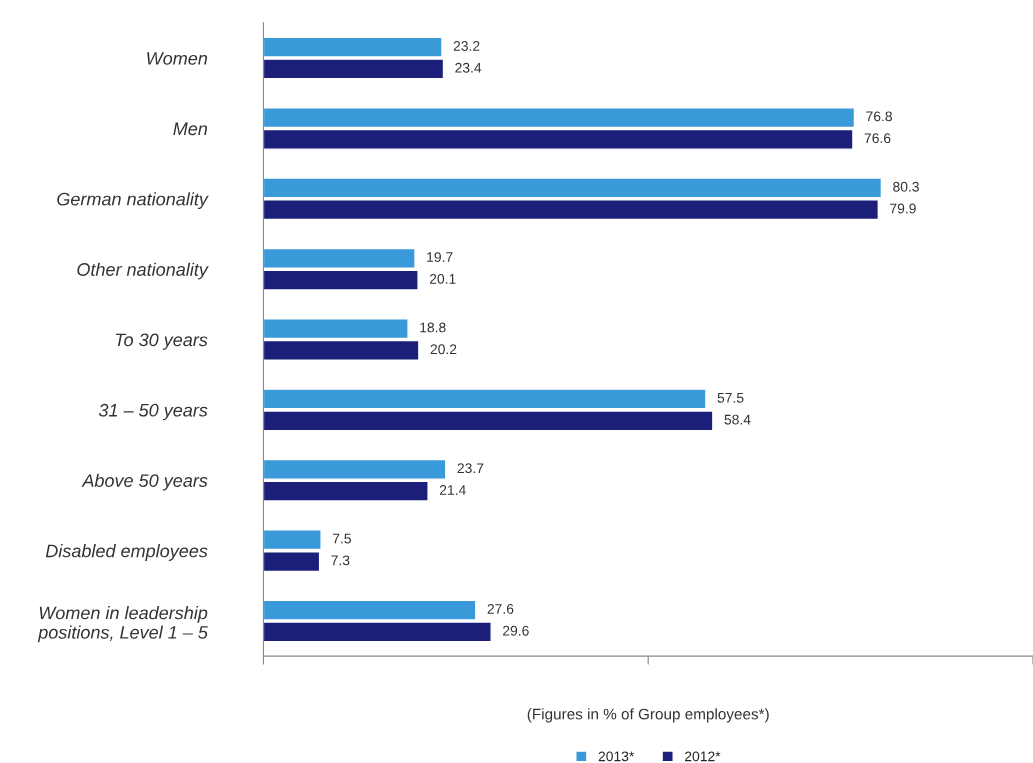  I want to click on y-tick-label: Men, so click(190, 129).